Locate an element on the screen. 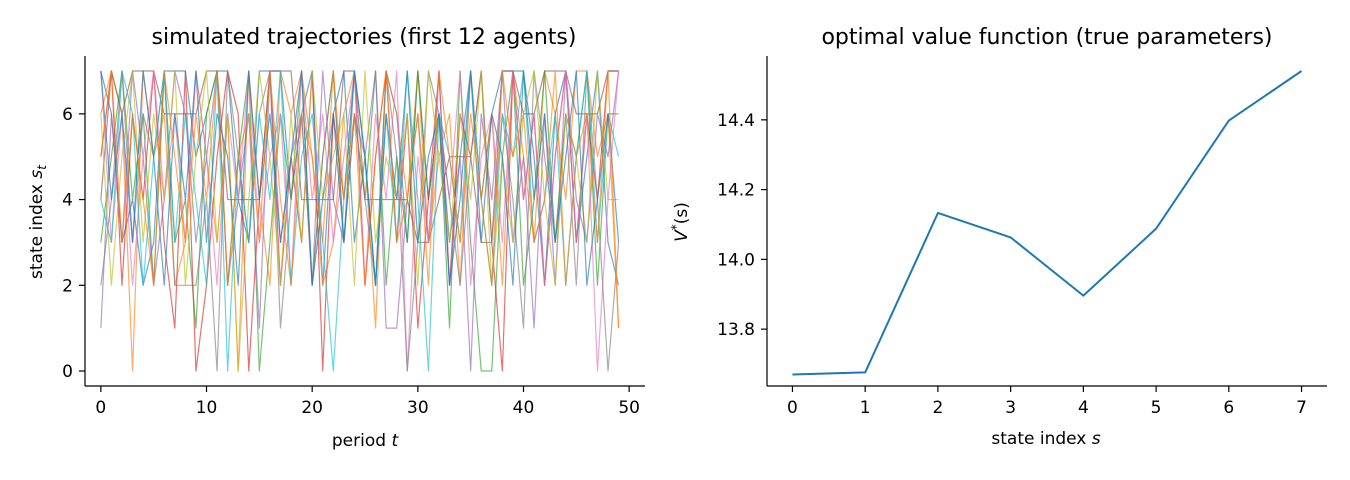 The image size is (1350, 480). y-ticks: 0 2 4 6 is located at coordinates (73, 243).